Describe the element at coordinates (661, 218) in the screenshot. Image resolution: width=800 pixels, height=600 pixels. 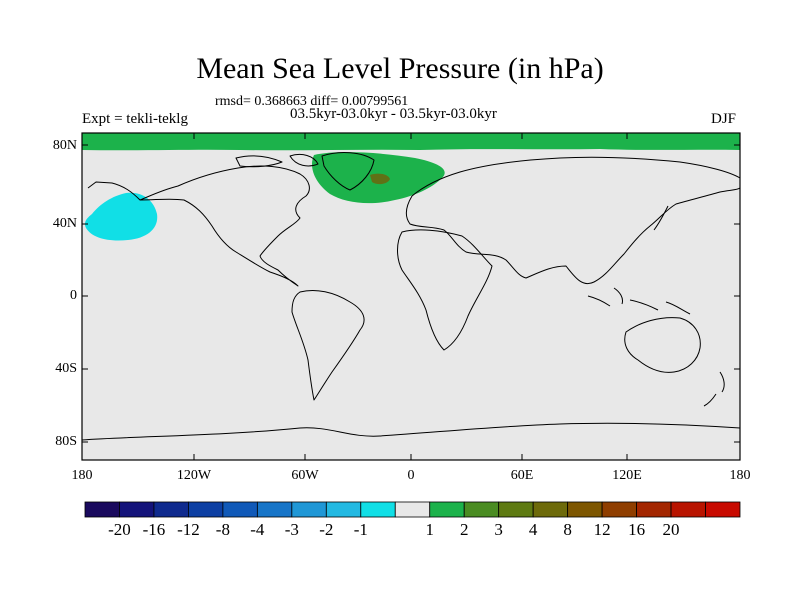
I see `coast-japan` at that location.